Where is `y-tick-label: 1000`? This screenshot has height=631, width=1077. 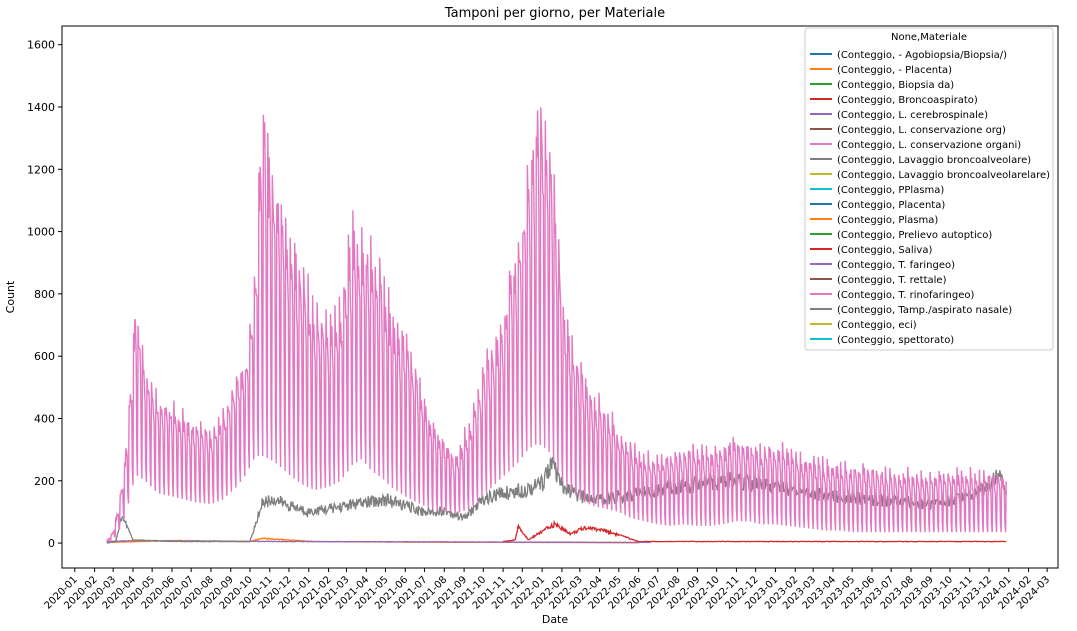
y-tick-label: 1000 is located at coordinates (41, 232).